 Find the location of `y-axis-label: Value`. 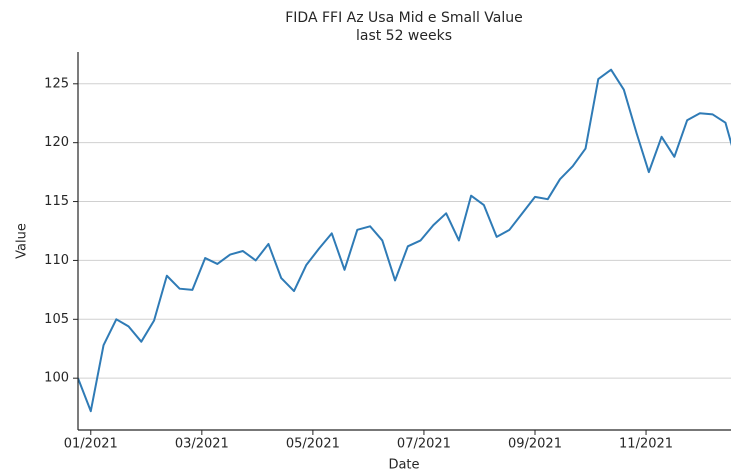

y-axis-label: Value is located at coordinates (22, 241).